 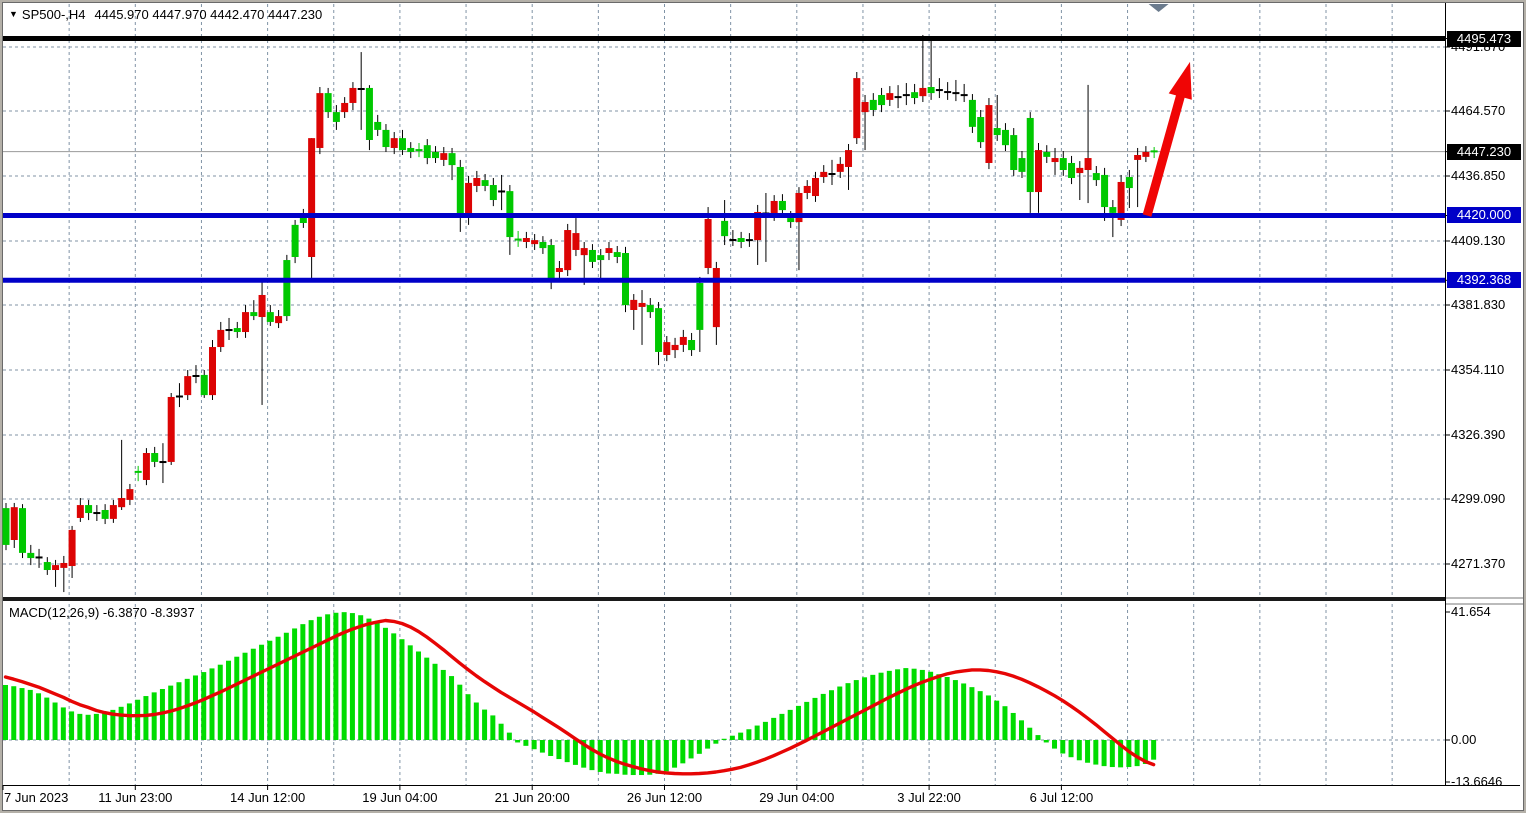 I want to click on time-axis-label: 14 Jun 12:00, so click(x=268, y=797).